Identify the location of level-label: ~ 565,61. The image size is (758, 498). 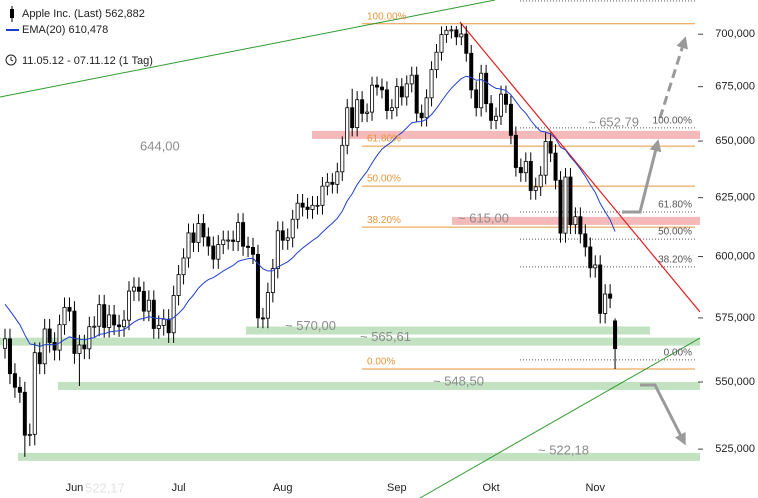
(385, 336).